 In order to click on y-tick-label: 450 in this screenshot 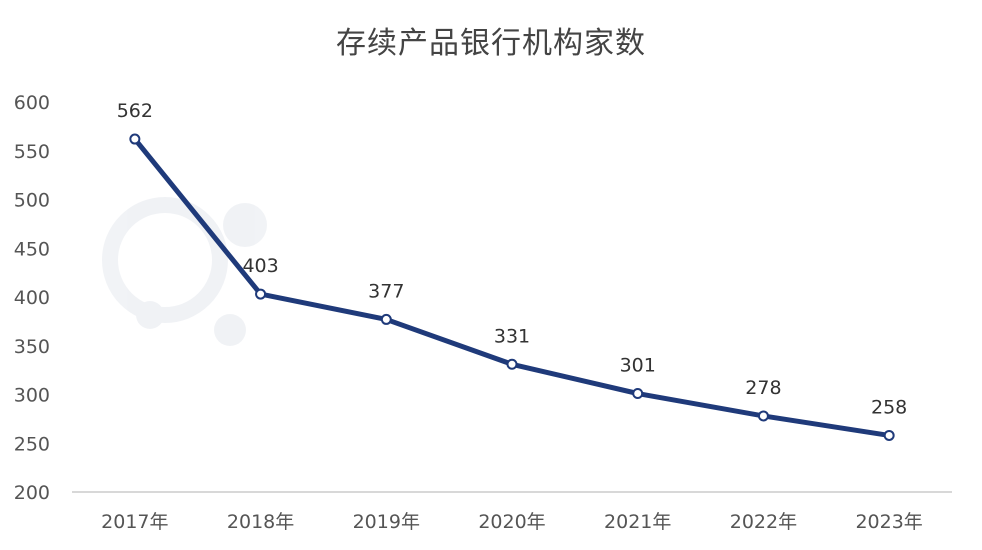, I will do `click(32, 249)`.